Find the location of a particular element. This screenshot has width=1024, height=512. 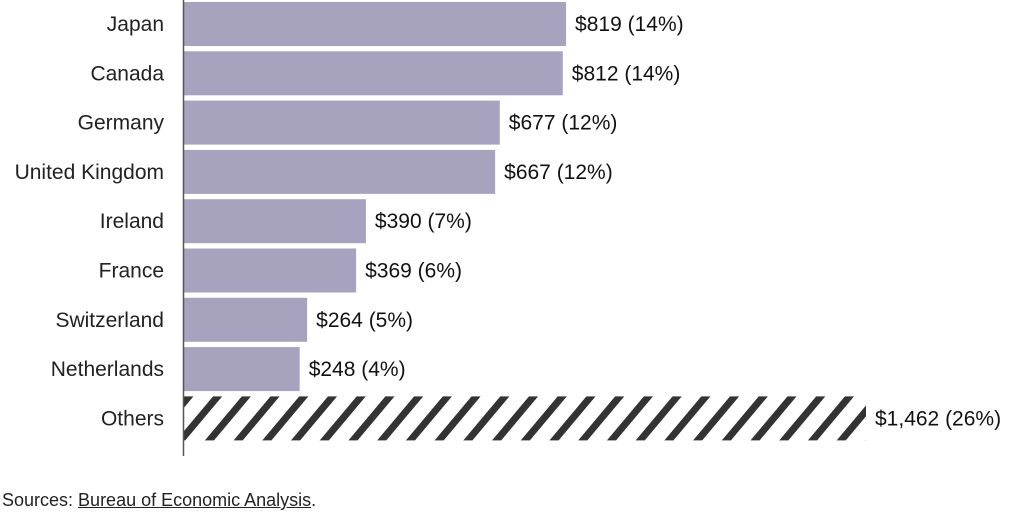

value-label-japan: $819 (14%) is located at coordinates (629, 24).